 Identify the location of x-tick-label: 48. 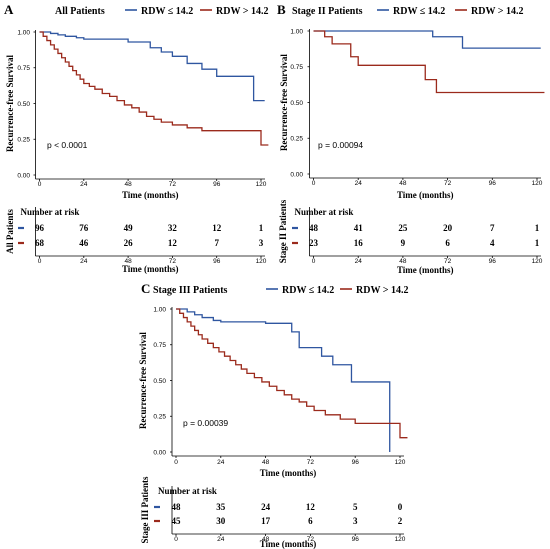
(128, 184).